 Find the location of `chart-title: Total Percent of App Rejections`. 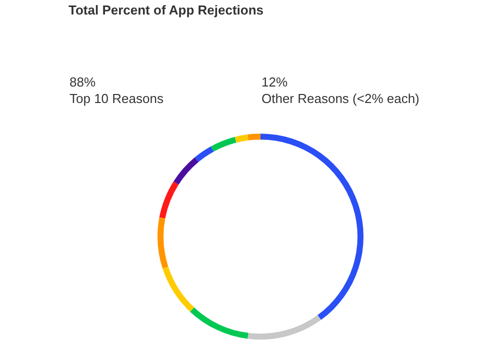

chart-title: Total Percent of App Rejections is located at coordinates (166, 10).